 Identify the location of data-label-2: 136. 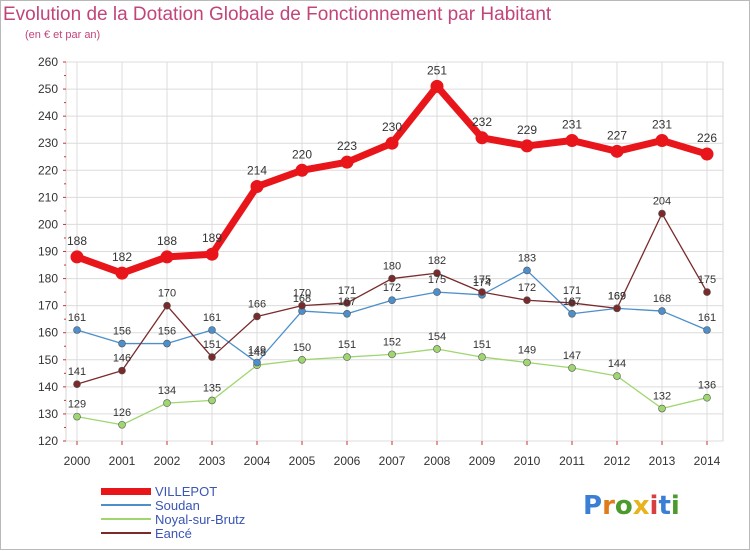
(707, 386).